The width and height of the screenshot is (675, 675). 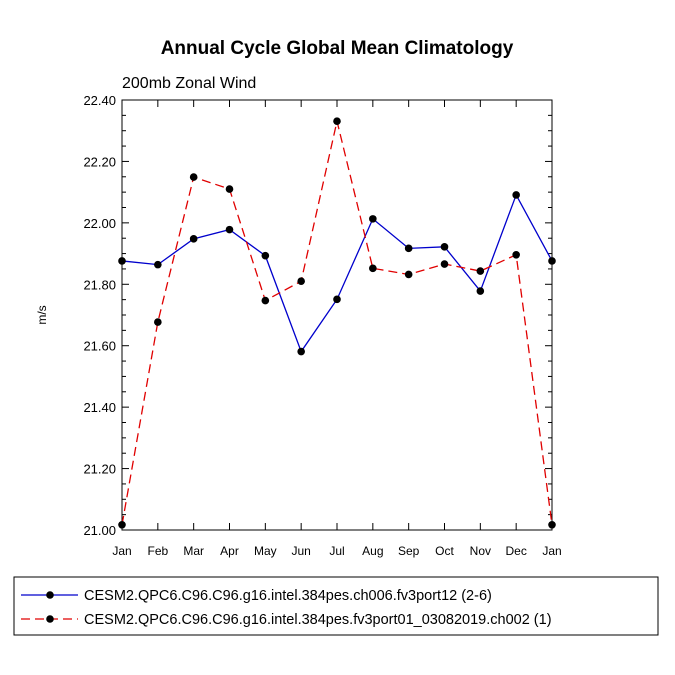 What do you see at coordinates (229, 551) in the screenshot?
I see `x-tick-label: Apr` at bounding box center [229, 551].